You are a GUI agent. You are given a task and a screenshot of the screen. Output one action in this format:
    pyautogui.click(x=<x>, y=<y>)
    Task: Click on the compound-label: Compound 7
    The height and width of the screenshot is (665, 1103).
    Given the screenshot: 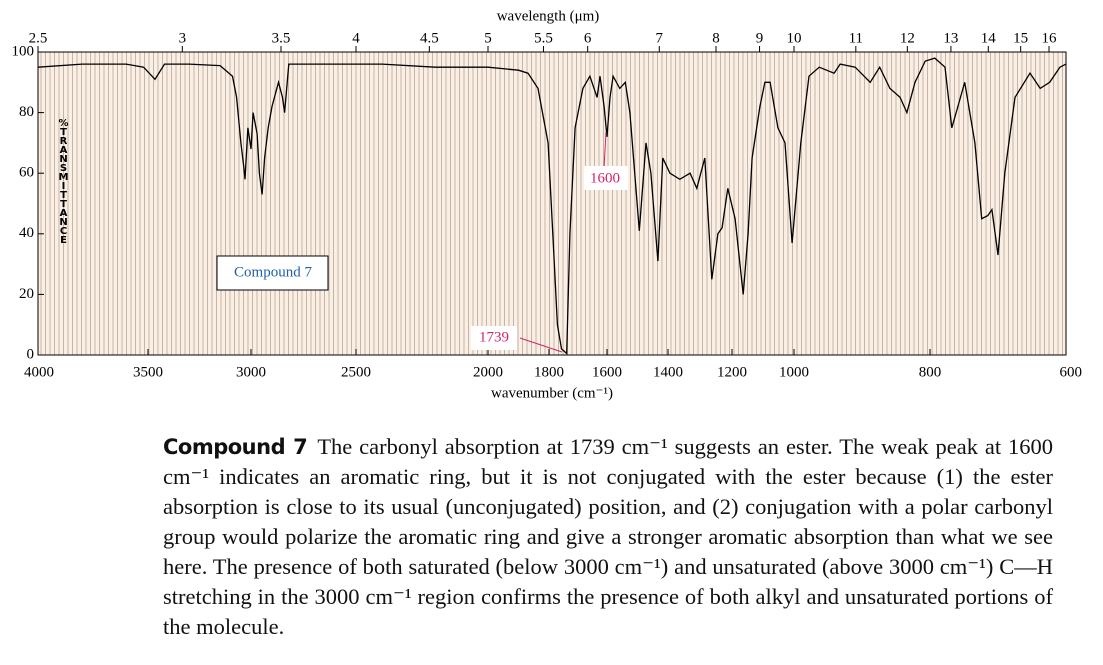 What is the action you would take?
    pyautogui.click(x=273, y=272)
    